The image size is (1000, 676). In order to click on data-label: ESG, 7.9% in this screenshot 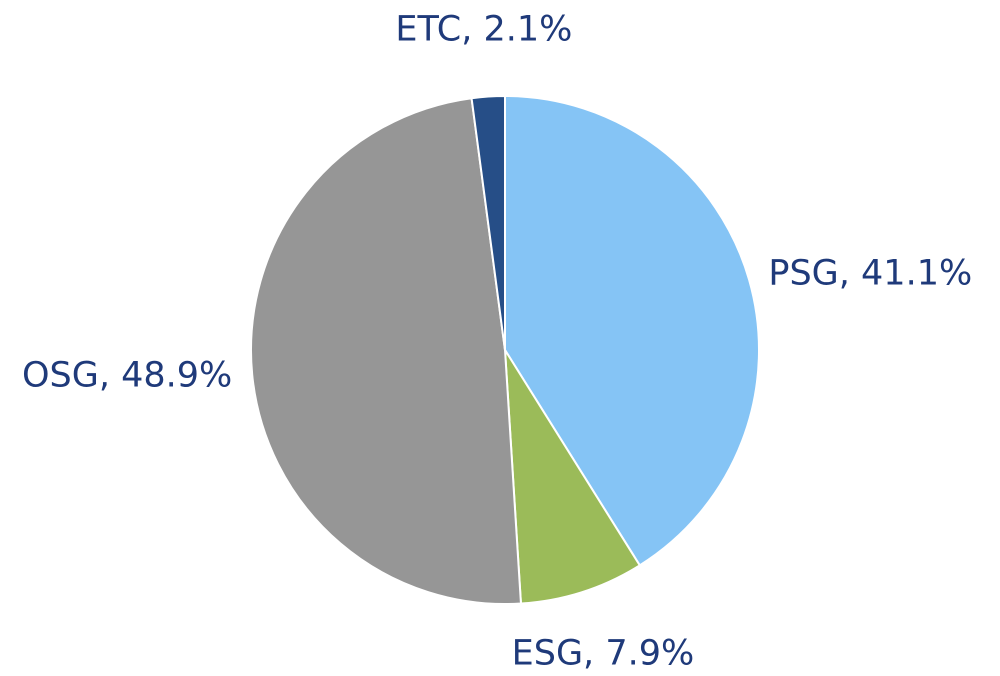, I will do `click(603, 654)`.